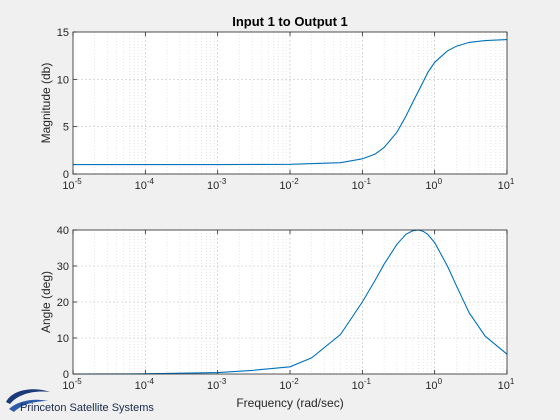 This screenshot has width=560, height=420. What do you see at coordinates (46, 302) in the screenshot?
I see `y-axis-label: Angle (deg)` at bounding box center [46, 302].